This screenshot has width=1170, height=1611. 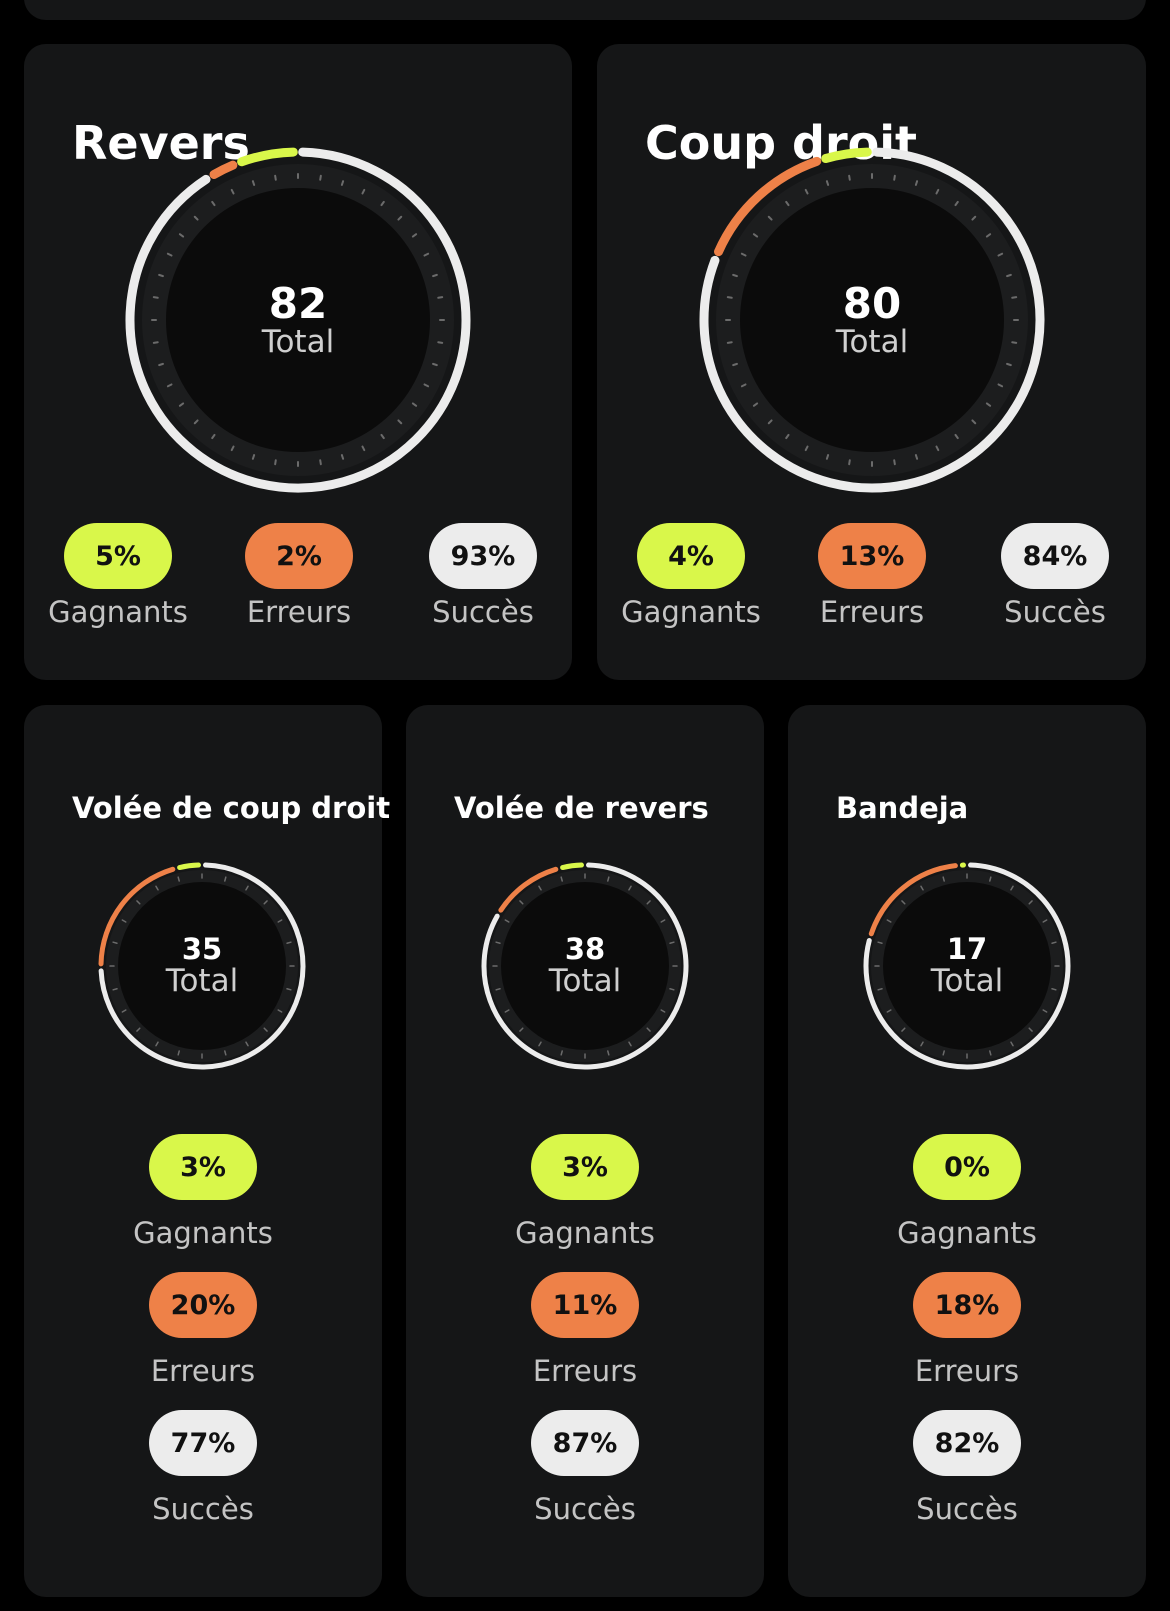 What do you see at coordinates (298, 303) in the screenshot?
I see `total-value: 82` at bounding box center [298, 303].